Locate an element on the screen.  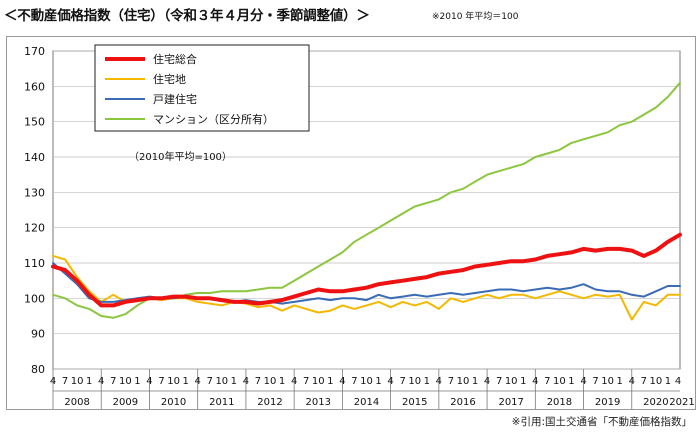
y-tick-label: 100 is located at coordinates (34, 298).